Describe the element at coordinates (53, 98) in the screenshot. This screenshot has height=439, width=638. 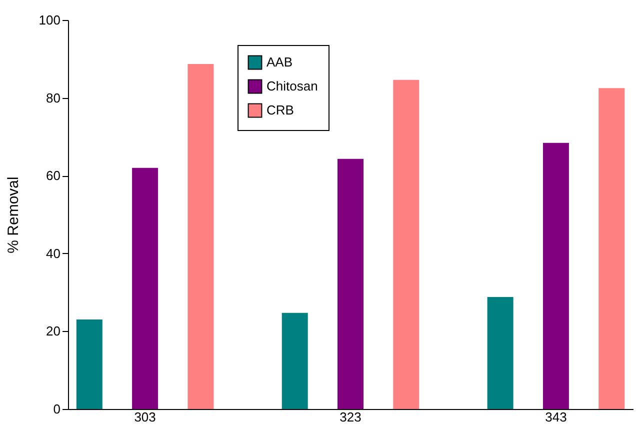
I see `y-tick-label: 80` at that location.